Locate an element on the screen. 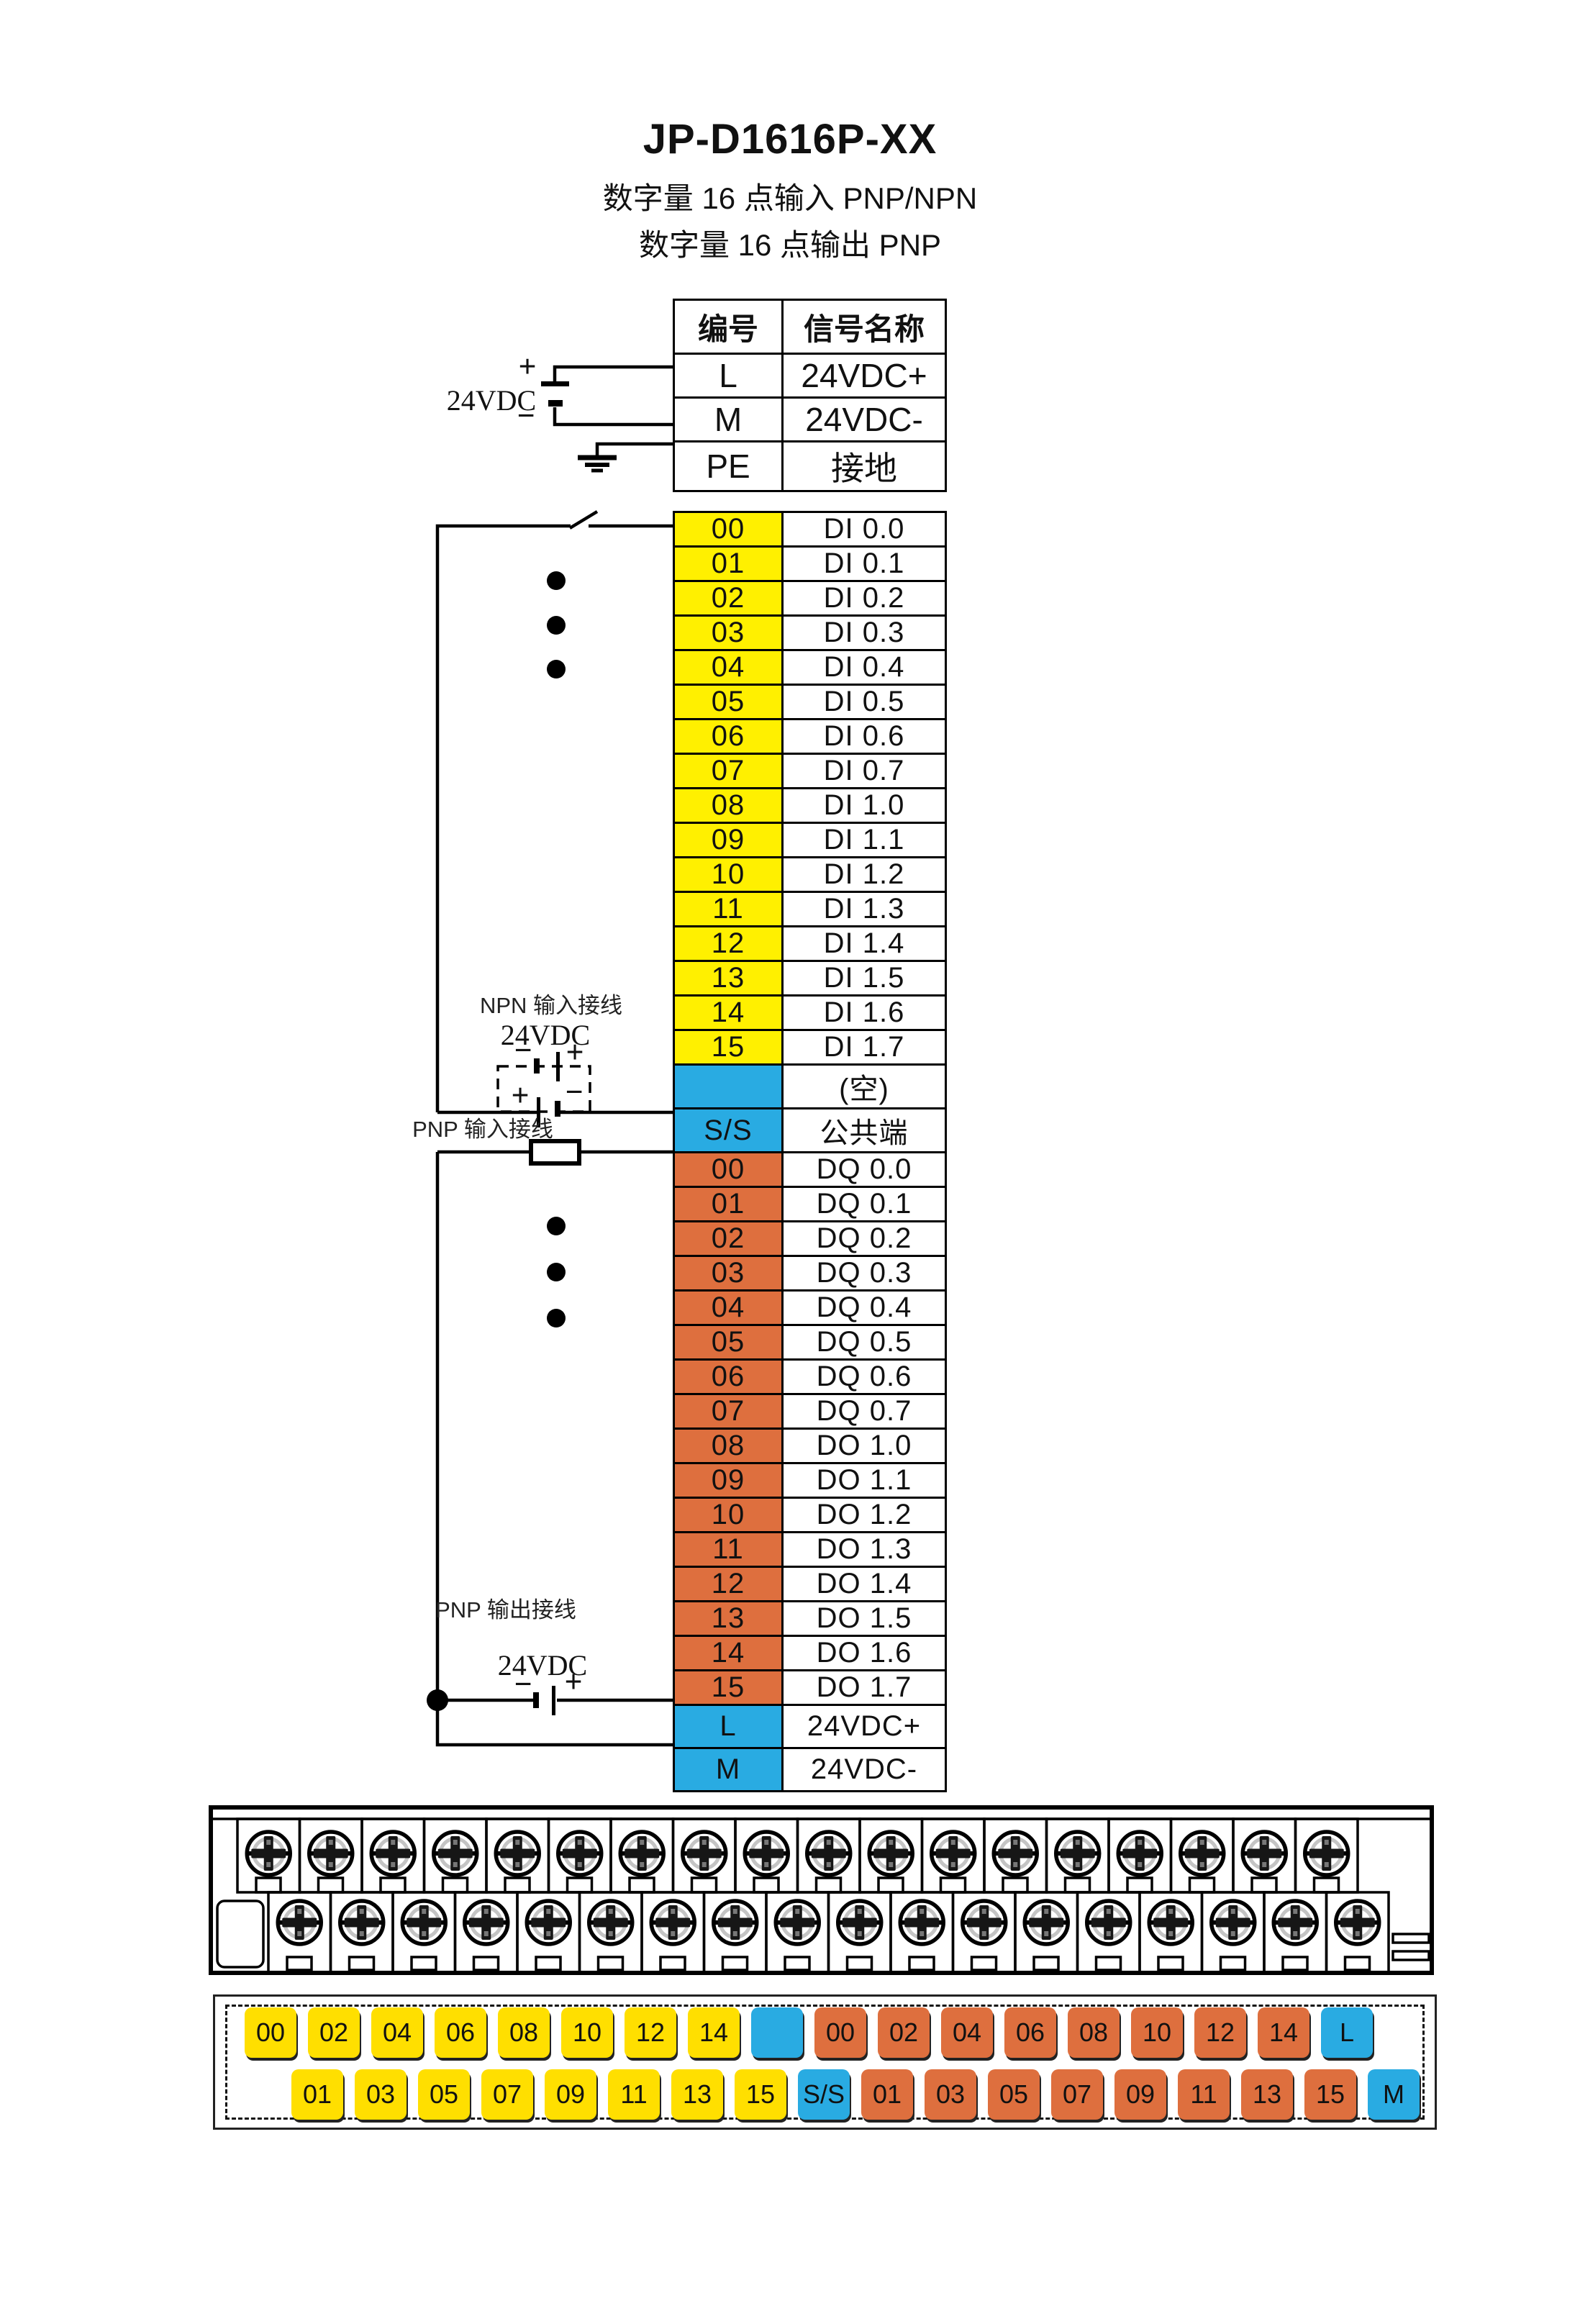  io-table-row: 12 DI 1.4 is located at coordinates (810, 943).